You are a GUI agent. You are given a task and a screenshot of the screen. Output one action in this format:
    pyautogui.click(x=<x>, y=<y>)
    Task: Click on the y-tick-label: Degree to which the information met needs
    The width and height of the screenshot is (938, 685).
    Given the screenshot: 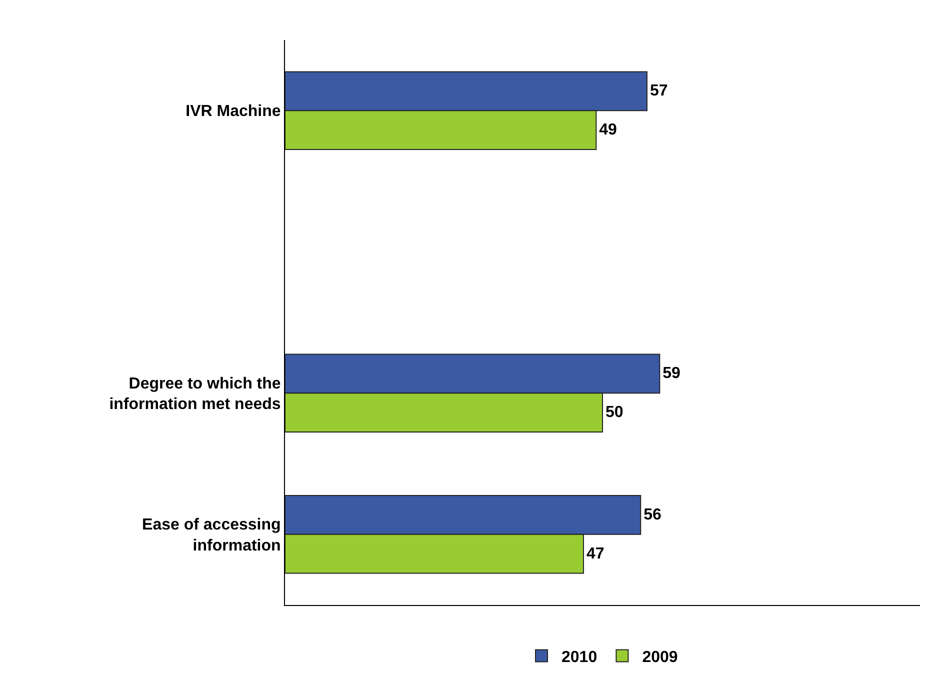 What is the action you would take?
    pyautogui.click(x=195, y=394)
    